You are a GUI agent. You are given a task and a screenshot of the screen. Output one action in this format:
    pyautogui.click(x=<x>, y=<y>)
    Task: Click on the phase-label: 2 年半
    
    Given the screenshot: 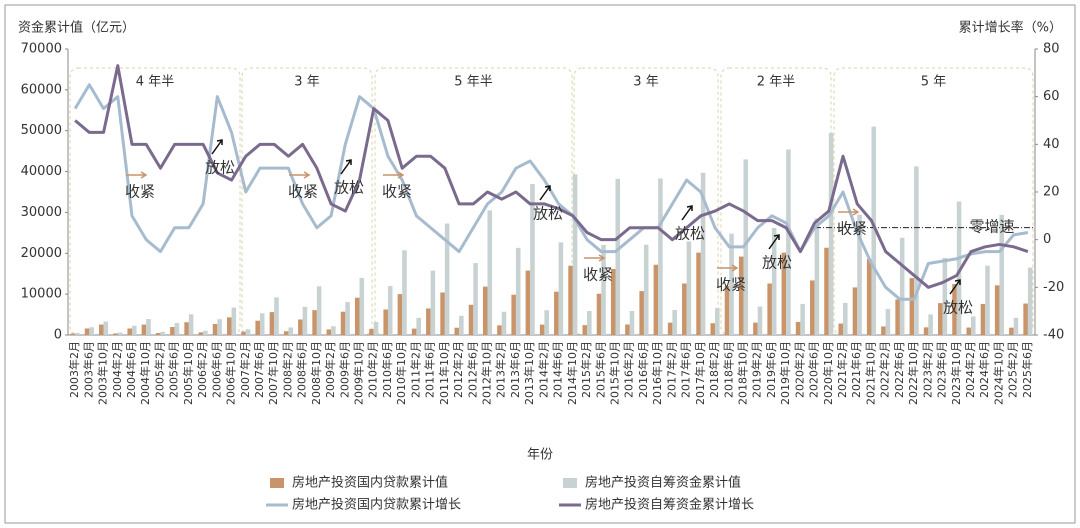 What is the action you would take?
    pyautogui.click(x=776, y=82)
    